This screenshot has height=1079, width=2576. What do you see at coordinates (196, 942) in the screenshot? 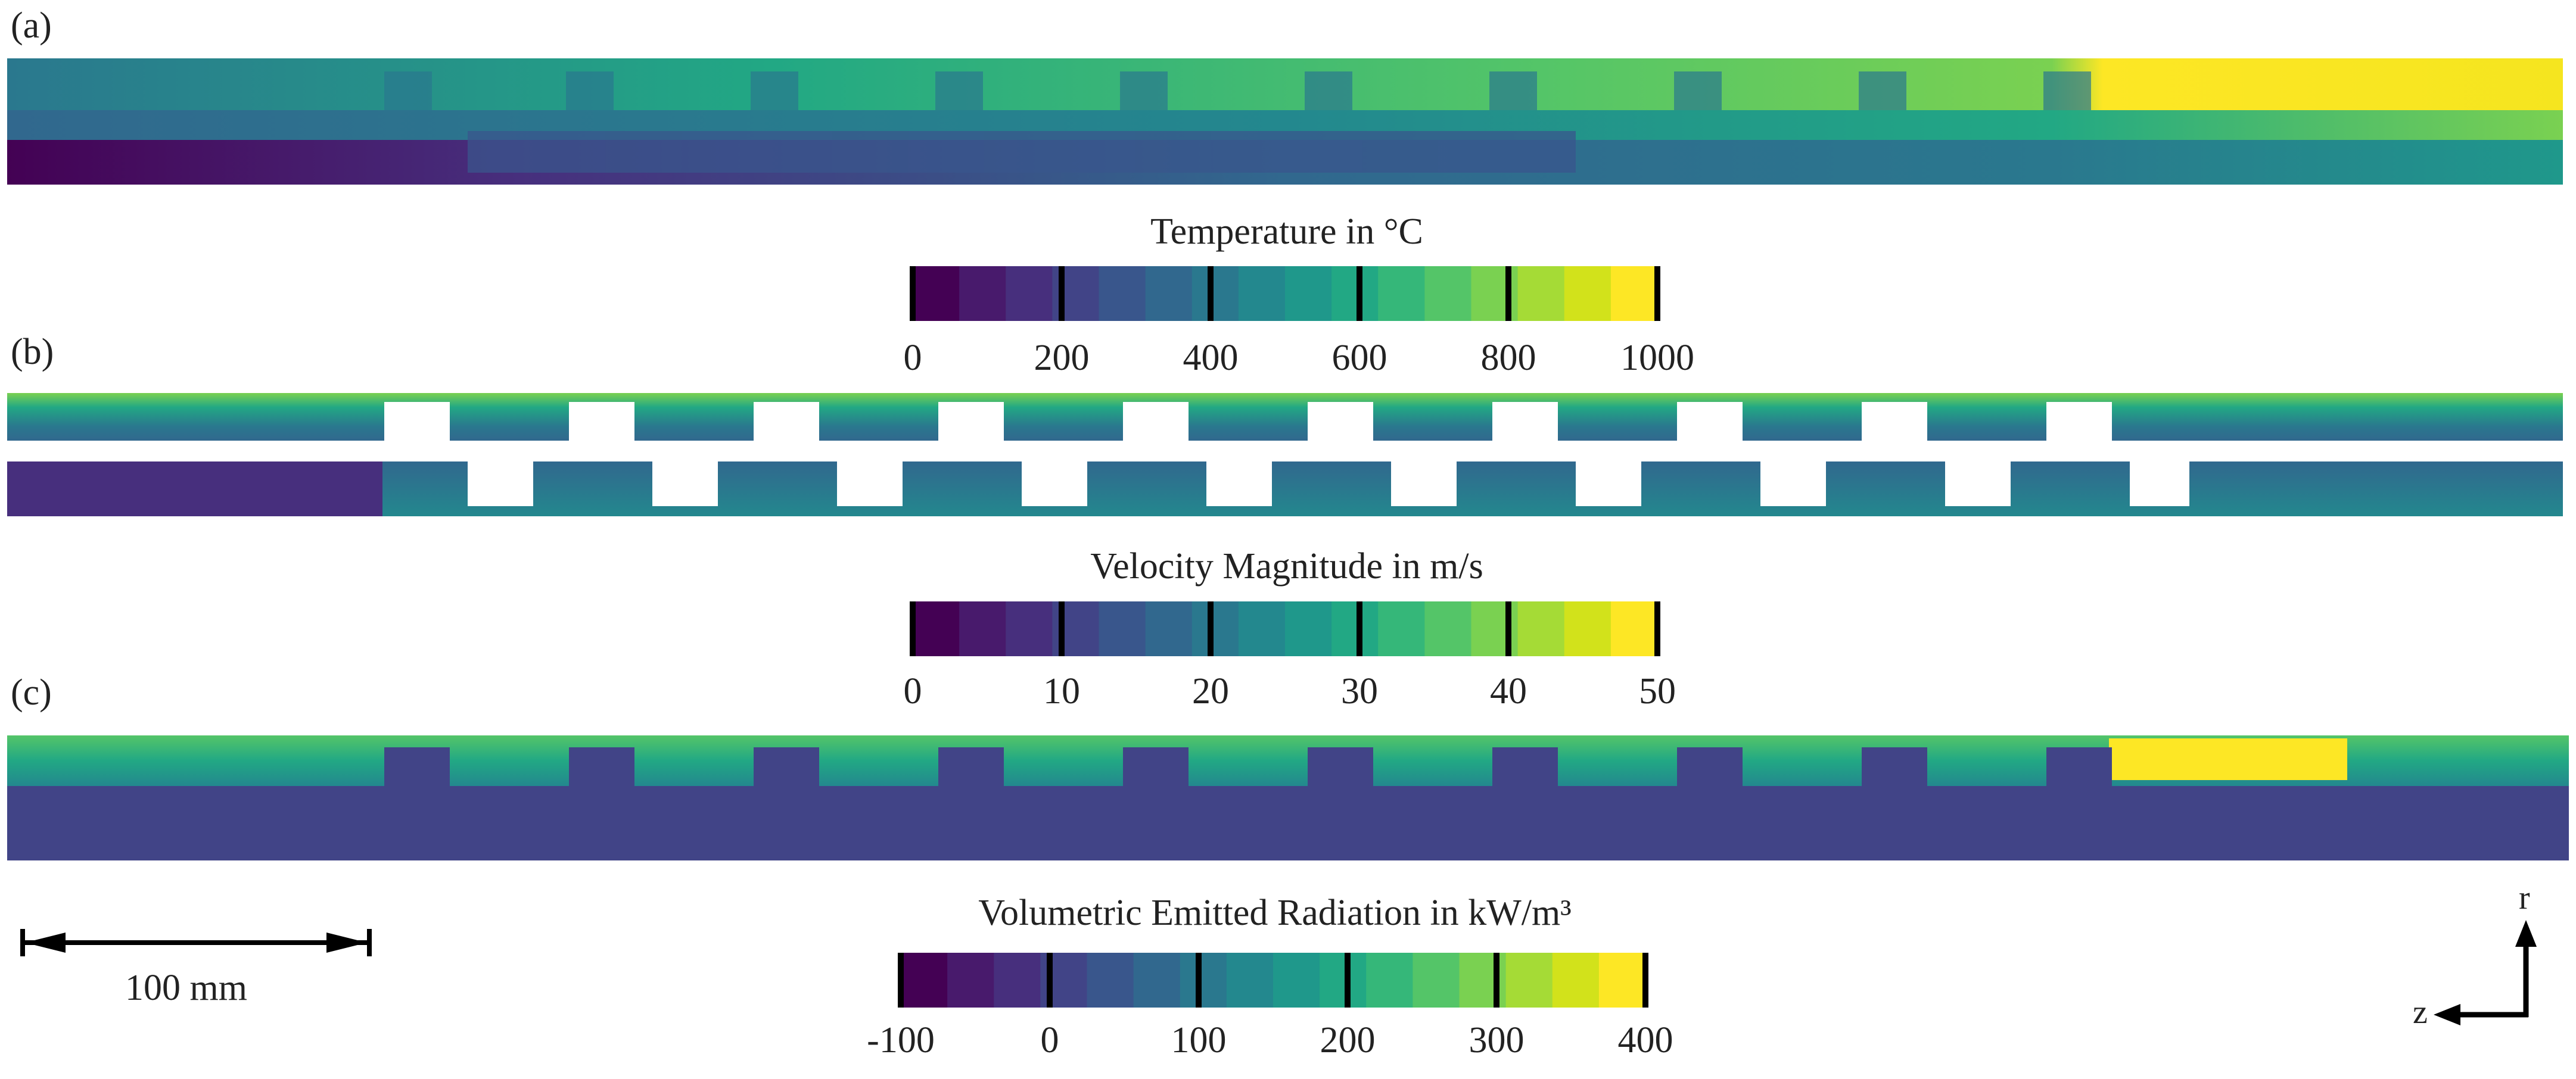
I see `scale-bar` at bounding box center [196, 942].